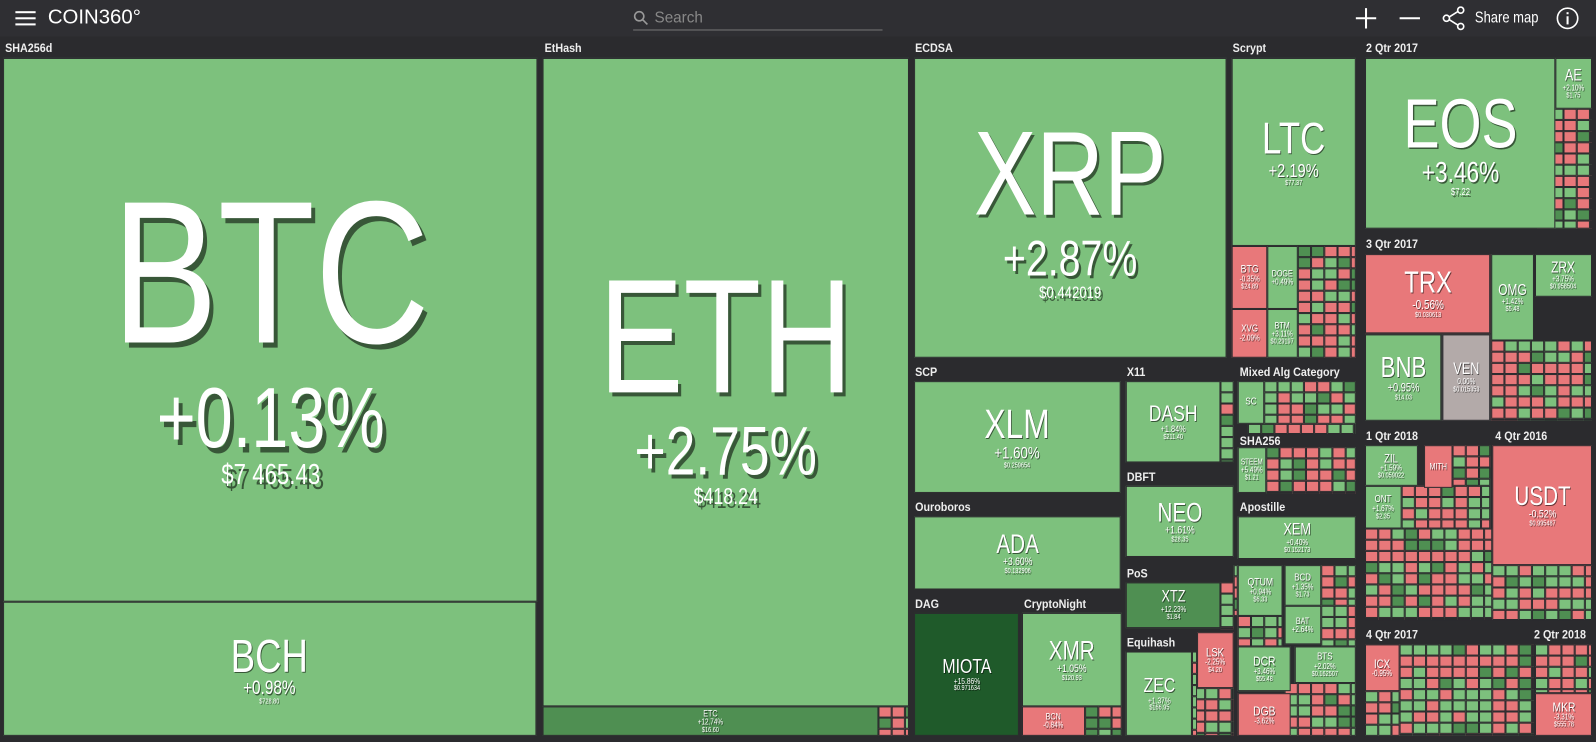 The image size is (1596, 742). I want to click on coin-tile: ZRX +3.75% $0.958504, so click(1563, 275).